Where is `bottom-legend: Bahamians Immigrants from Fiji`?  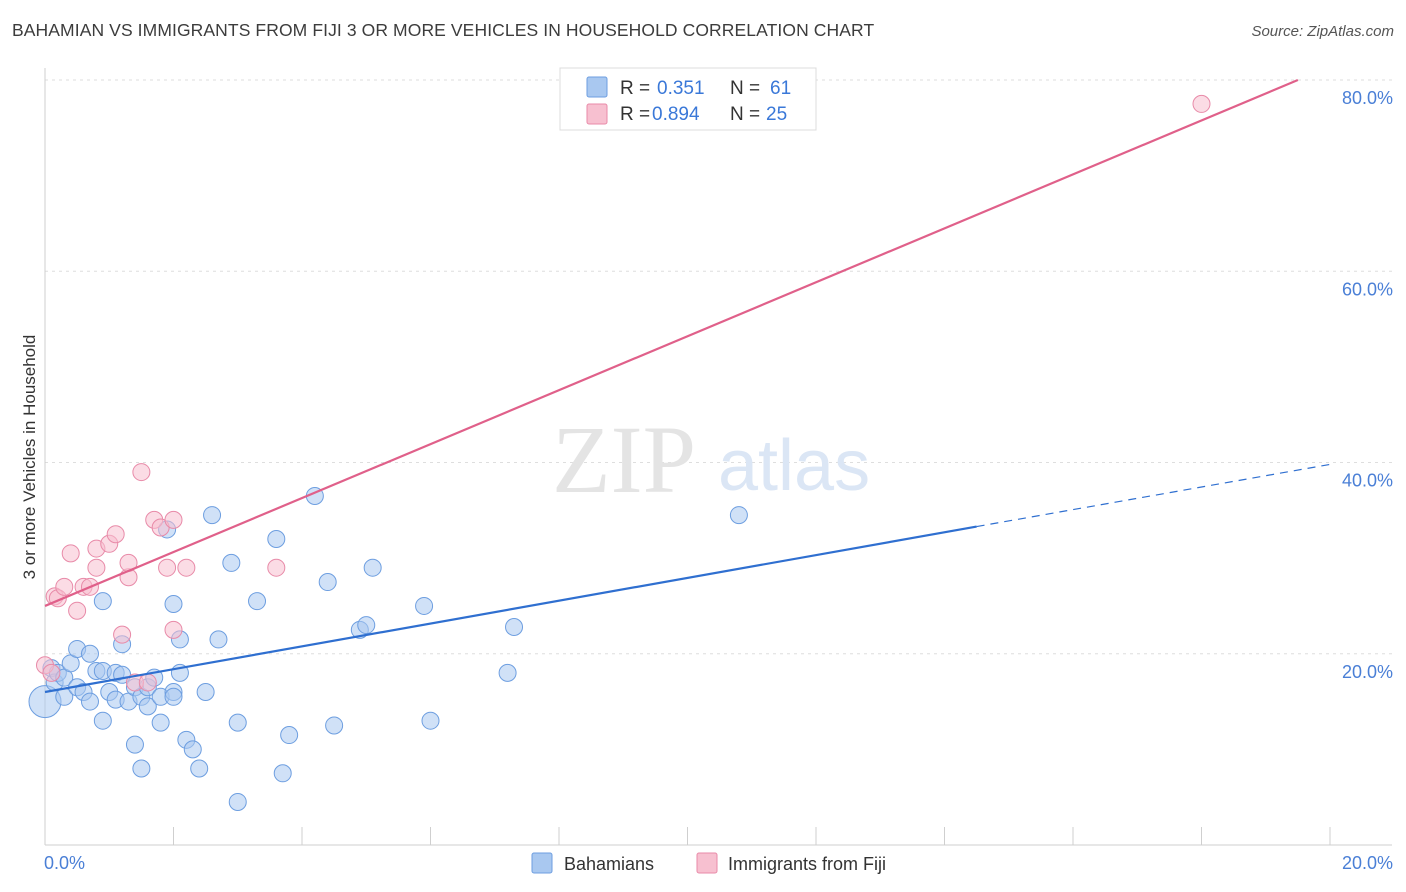
bottom-legend: Bahamians Immigrants from Fiji is located at coordinates (708, 863).